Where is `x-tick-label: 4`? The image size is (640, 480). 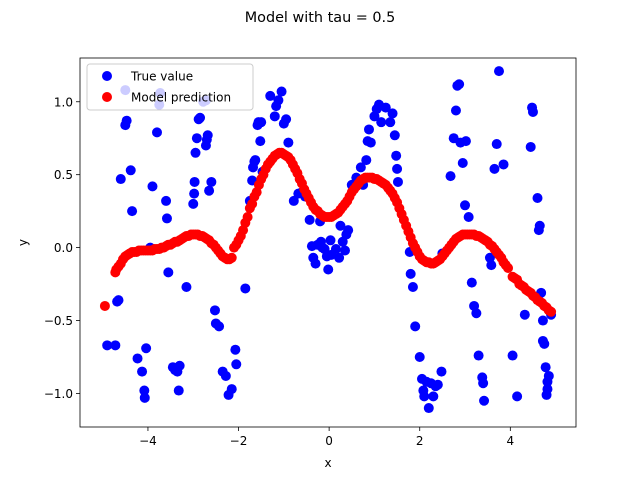
x-tick-label: 4 is located at coordinates (510, 441).